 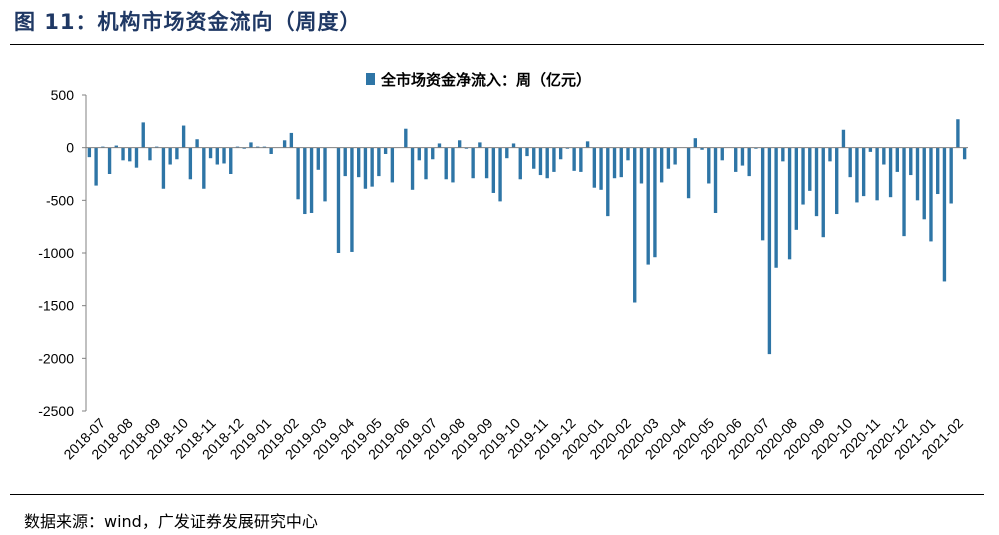 I want to click on legend-swatch, so click(x=370, y=79).